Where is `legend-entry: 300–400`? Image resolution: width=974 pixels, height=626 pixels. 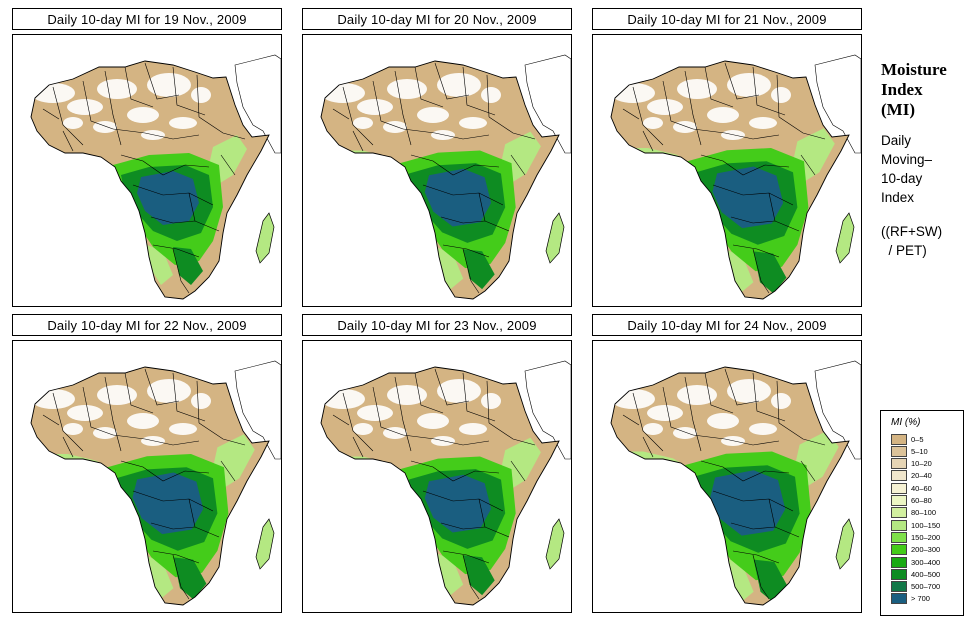
legend-entry: 300–400 is located at coordinates (915, 562).